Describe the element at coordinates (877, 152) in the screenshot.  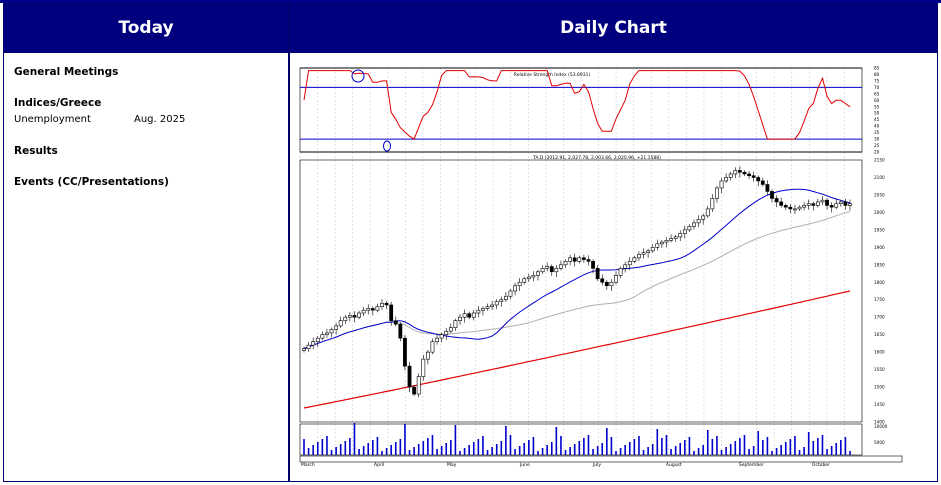
I see `rsi-tick-label: 20` at that location.